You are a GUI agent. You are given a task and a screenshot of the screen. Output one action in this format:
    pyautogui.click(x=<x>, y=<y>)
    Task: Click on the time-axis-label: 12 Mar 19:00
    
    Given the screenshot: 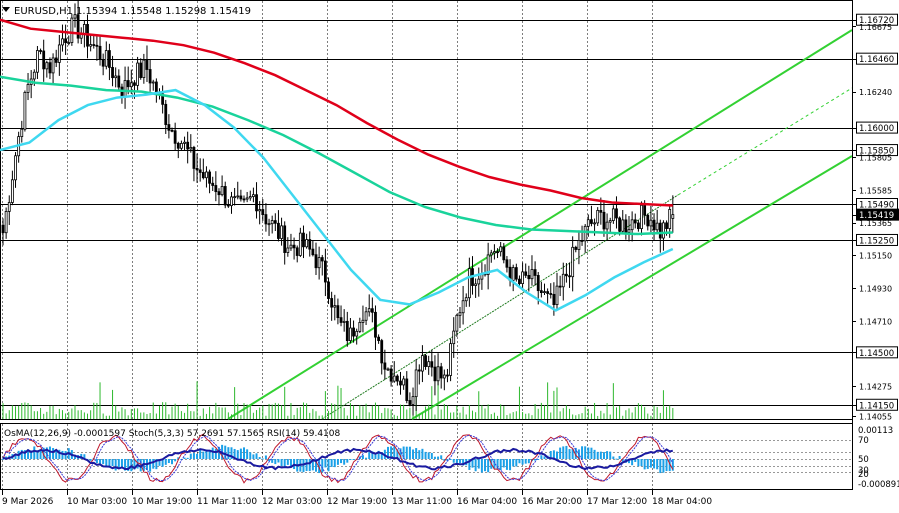 What is the action you would take?
    pyautogui.click(x=357, y=502)
    